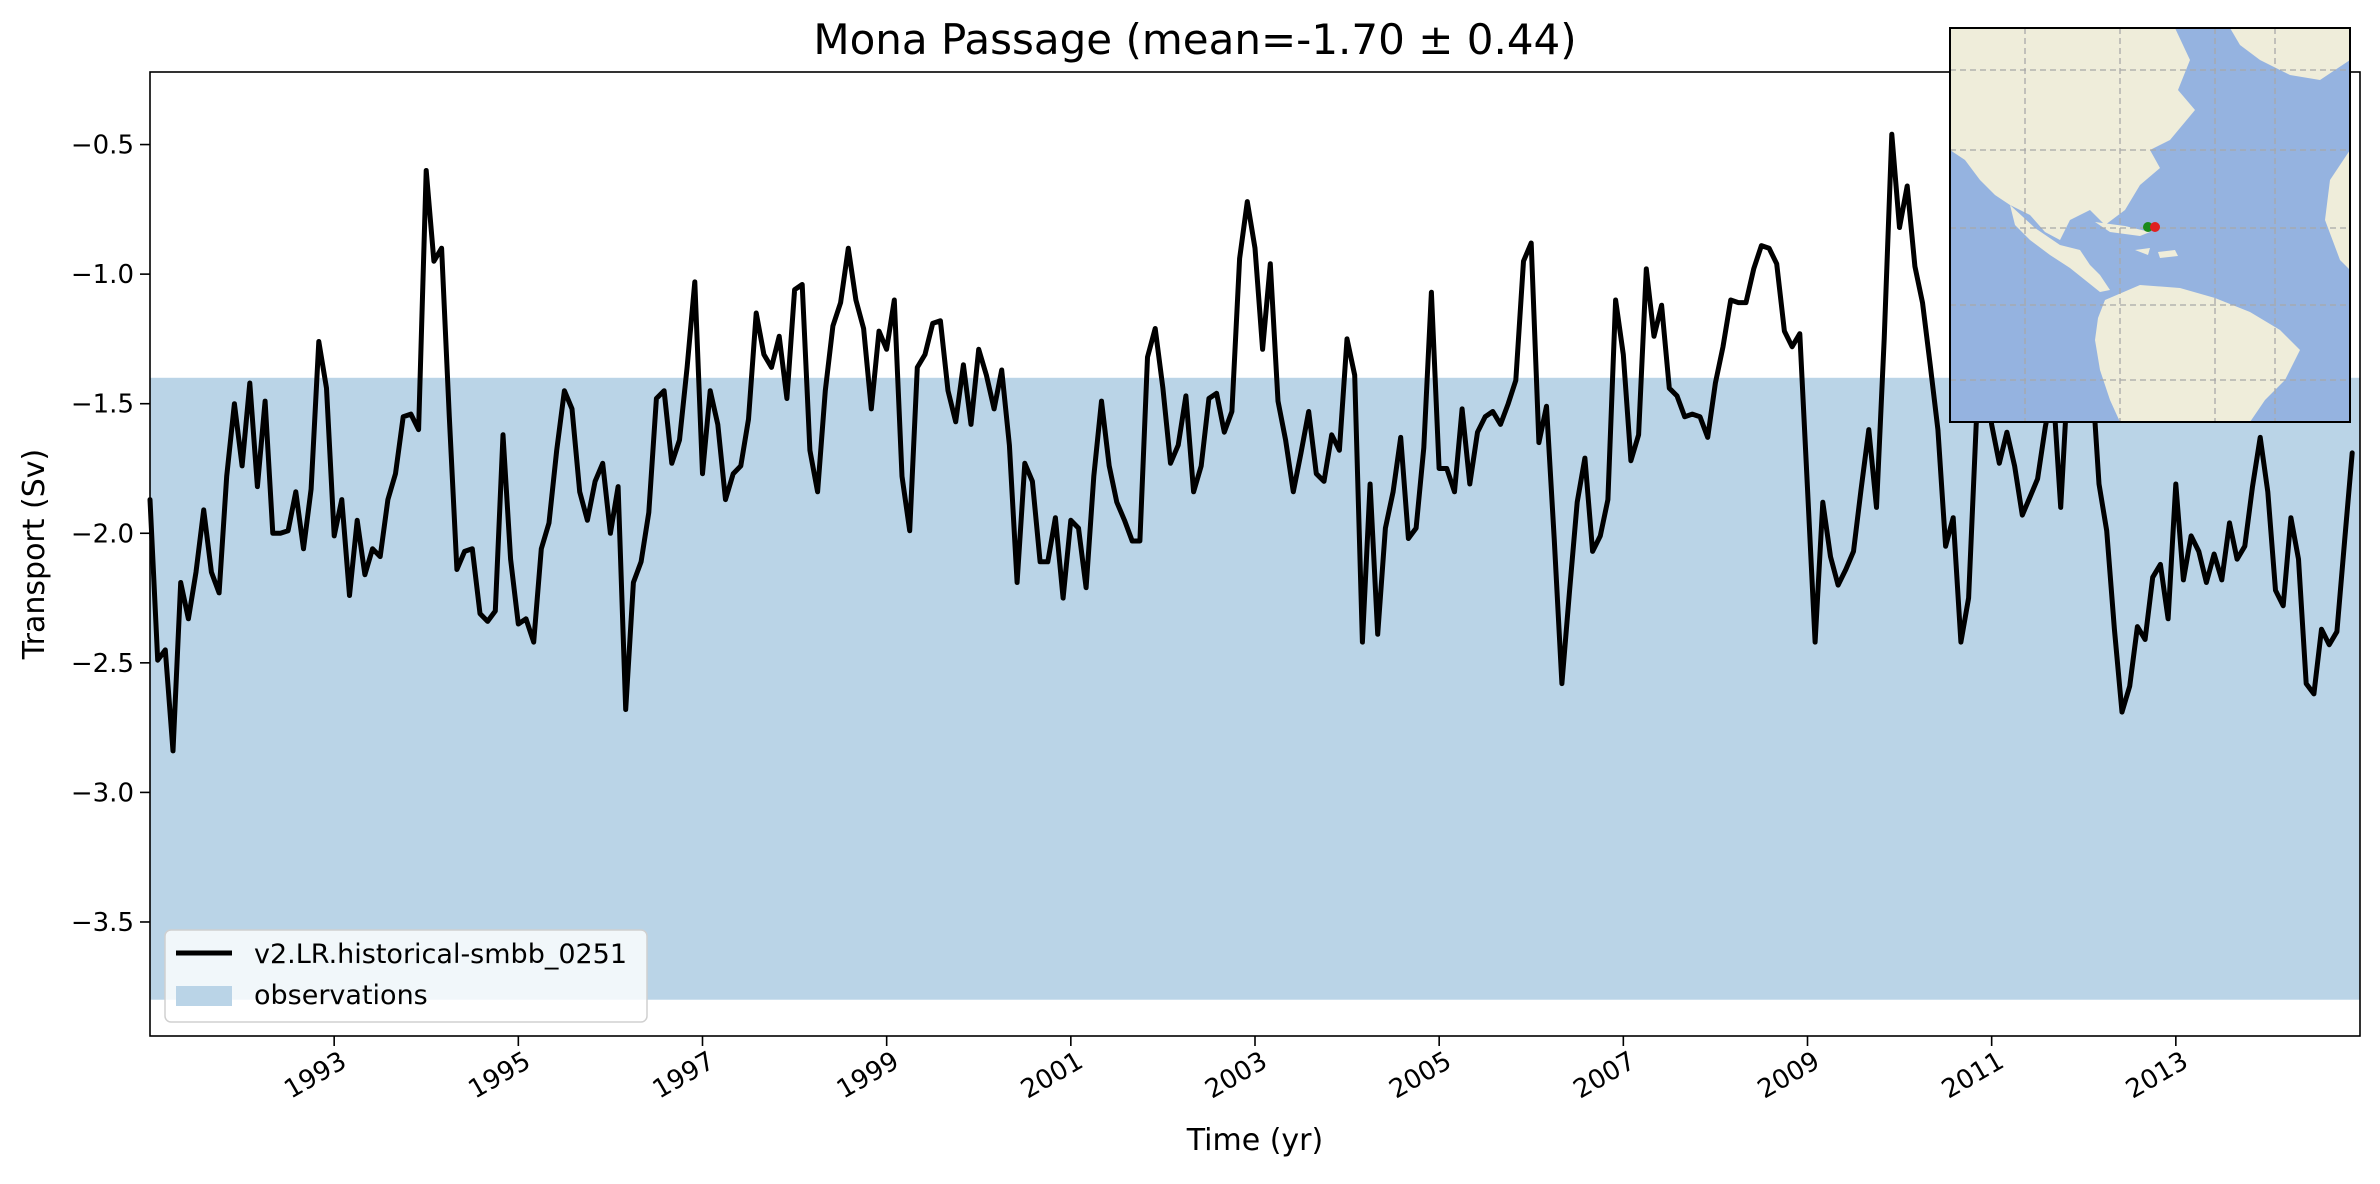 This screenshot has width=2380, height=1184. I want to click on y-axis-label: Transport (Sv), so click(34, 555).